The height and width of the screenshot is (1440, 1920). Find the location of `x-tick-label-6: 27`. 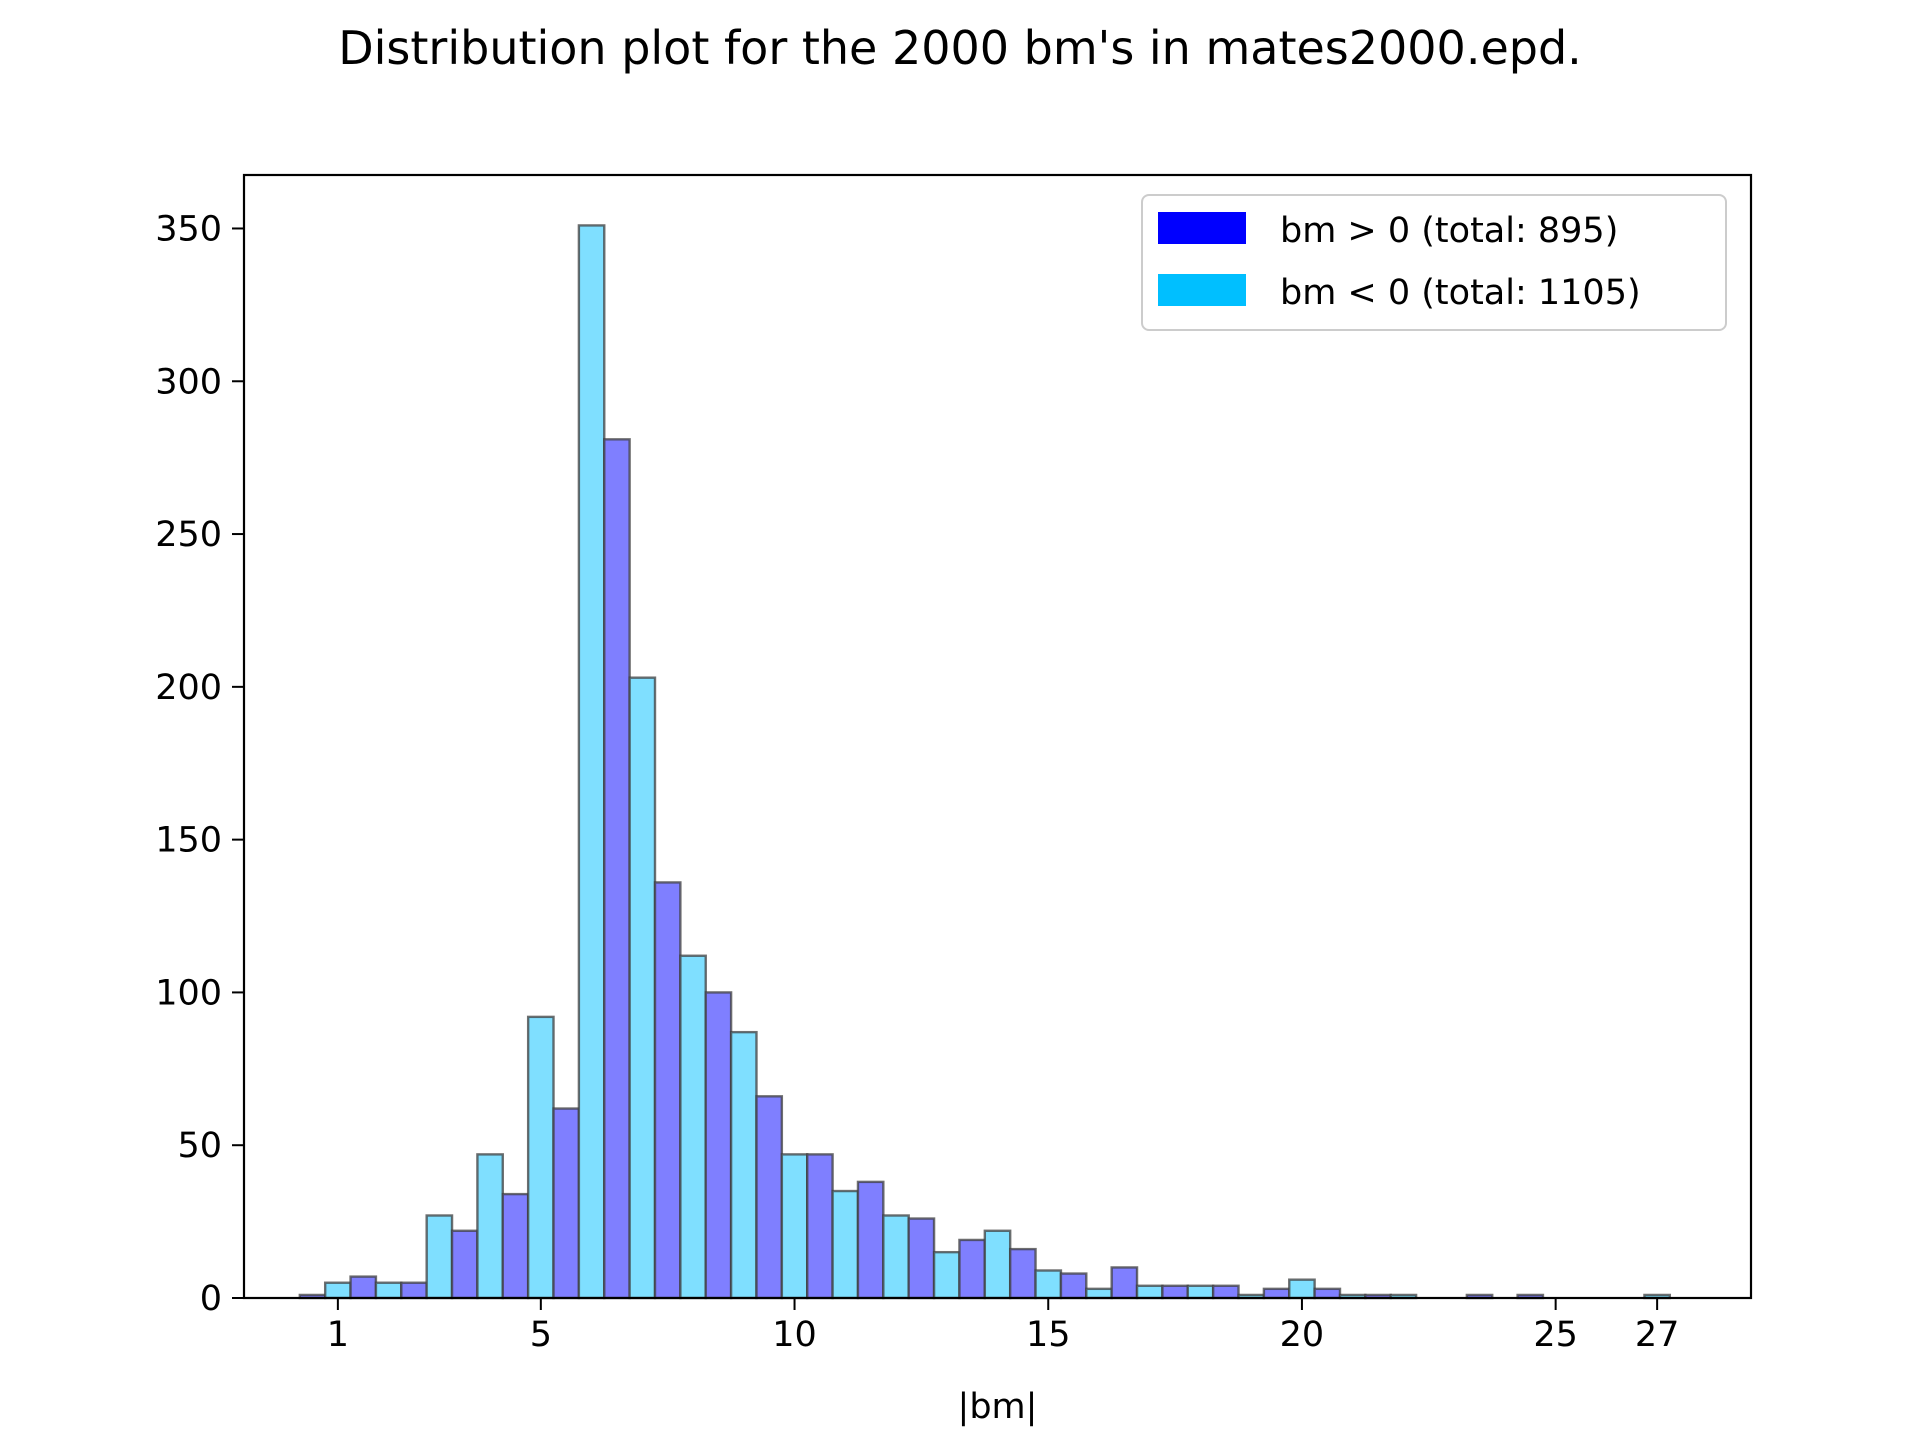

x-tick-label-6: 27 is located at coordinates (1657, 1335).